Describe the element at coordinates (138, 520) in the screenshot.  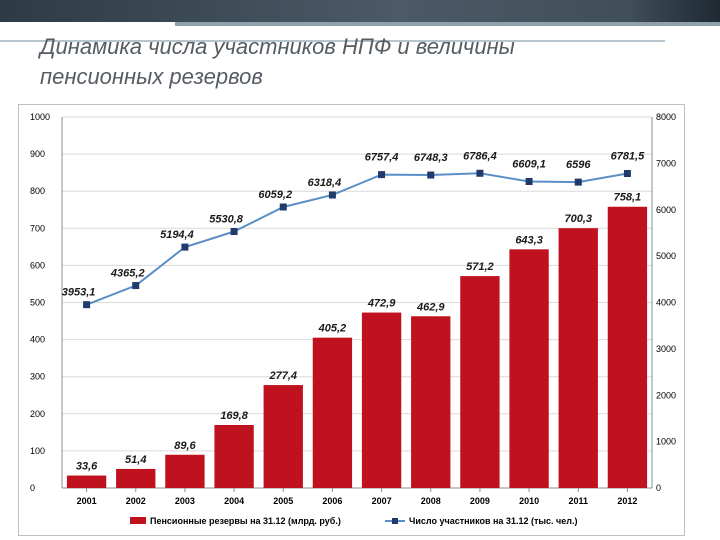
I see `legend-bar-swatch` at that location.